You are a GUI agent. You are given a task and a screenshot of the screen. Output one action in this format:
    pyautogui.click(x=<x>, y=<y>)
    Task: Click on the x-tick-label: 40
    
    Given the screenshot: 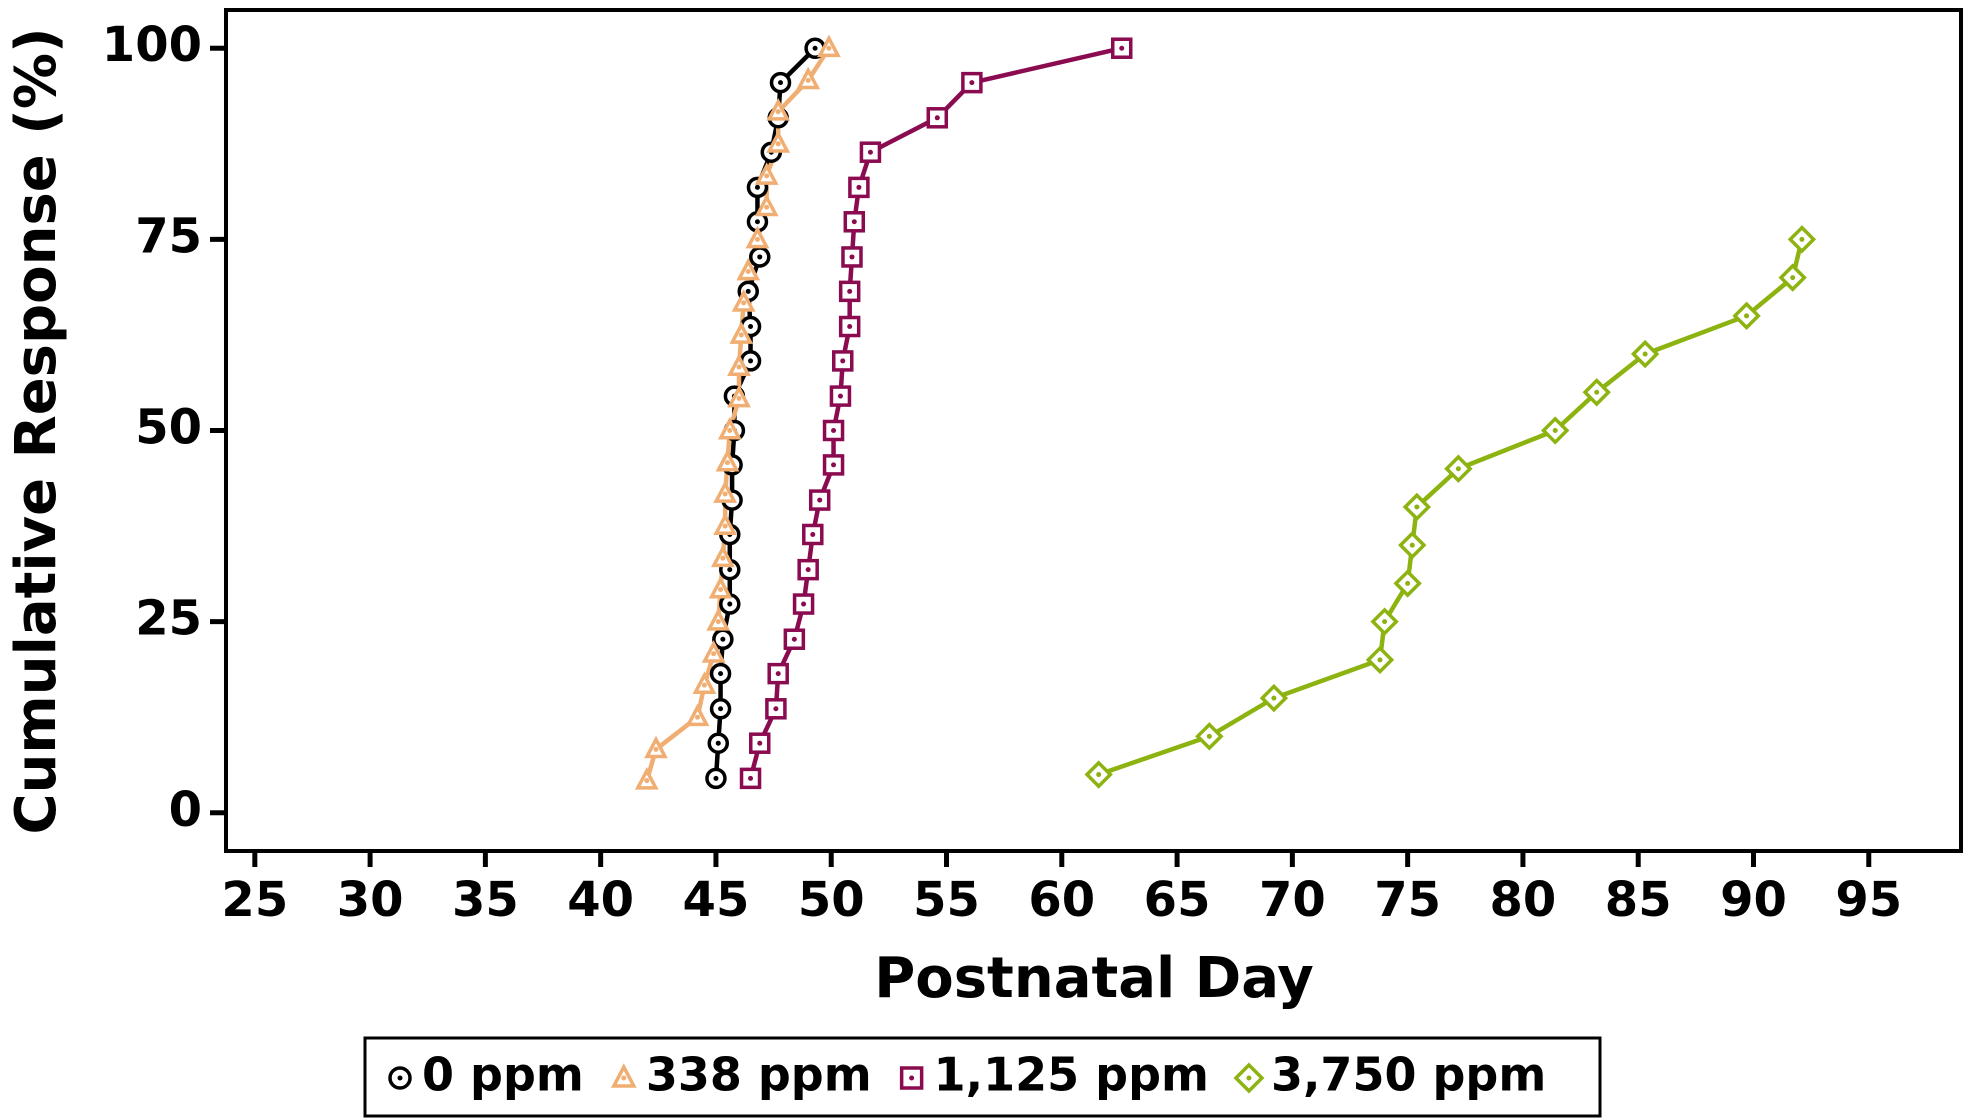 What is the action you would take?
    pyautogui.click(x=600, y=900)
    